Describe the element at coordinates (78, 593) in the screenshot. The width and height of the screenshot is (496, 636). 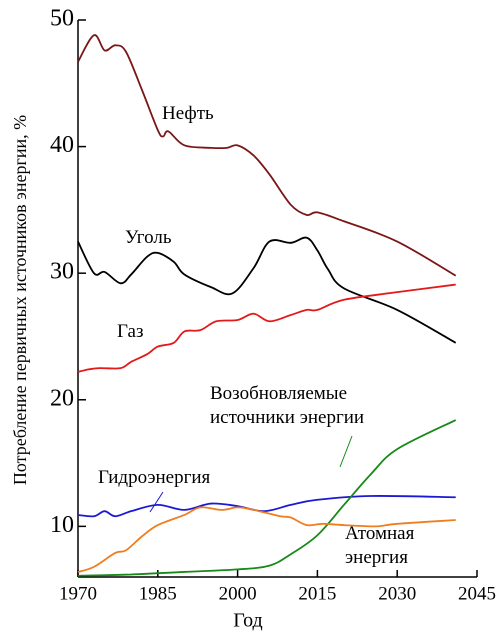
I see `x-tick-label: 1970` at that location.